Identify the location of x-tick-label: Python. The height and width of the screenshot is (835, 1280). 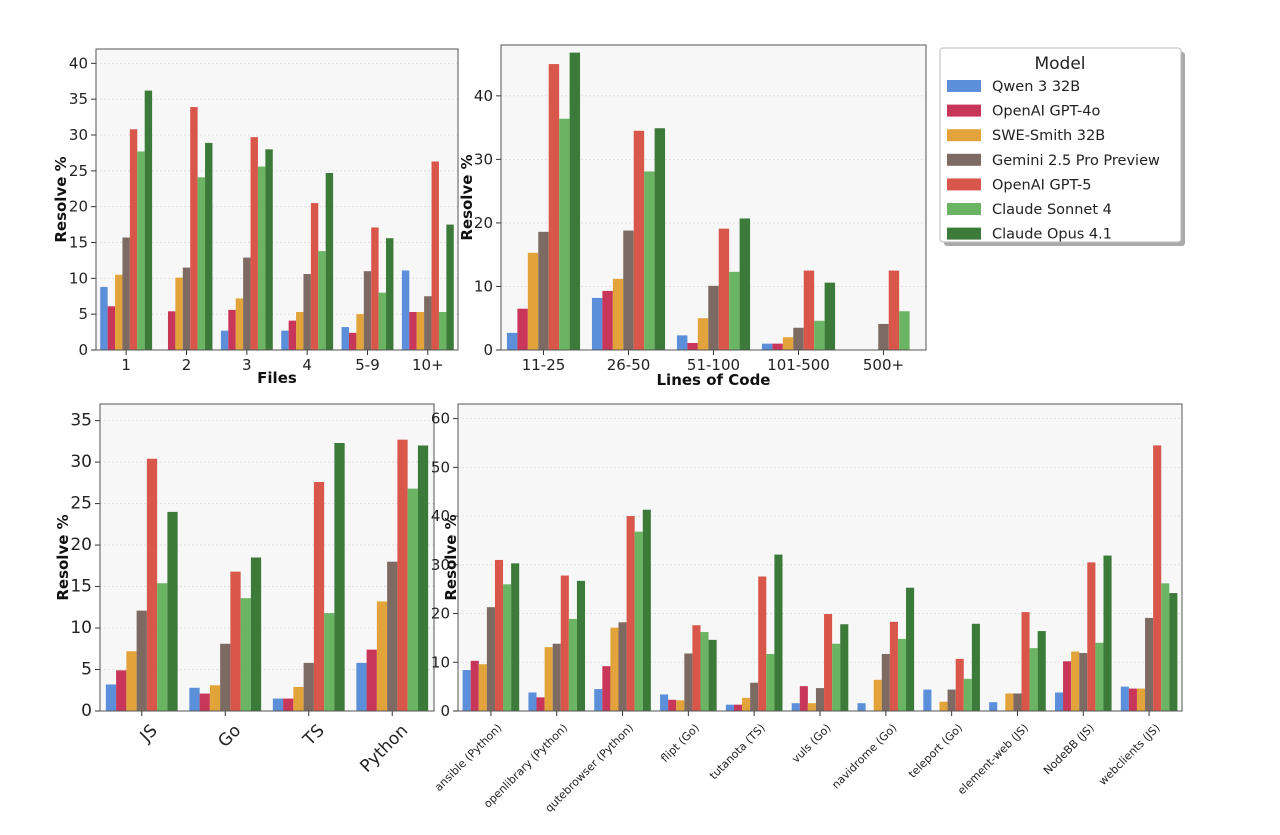
(384, 749).